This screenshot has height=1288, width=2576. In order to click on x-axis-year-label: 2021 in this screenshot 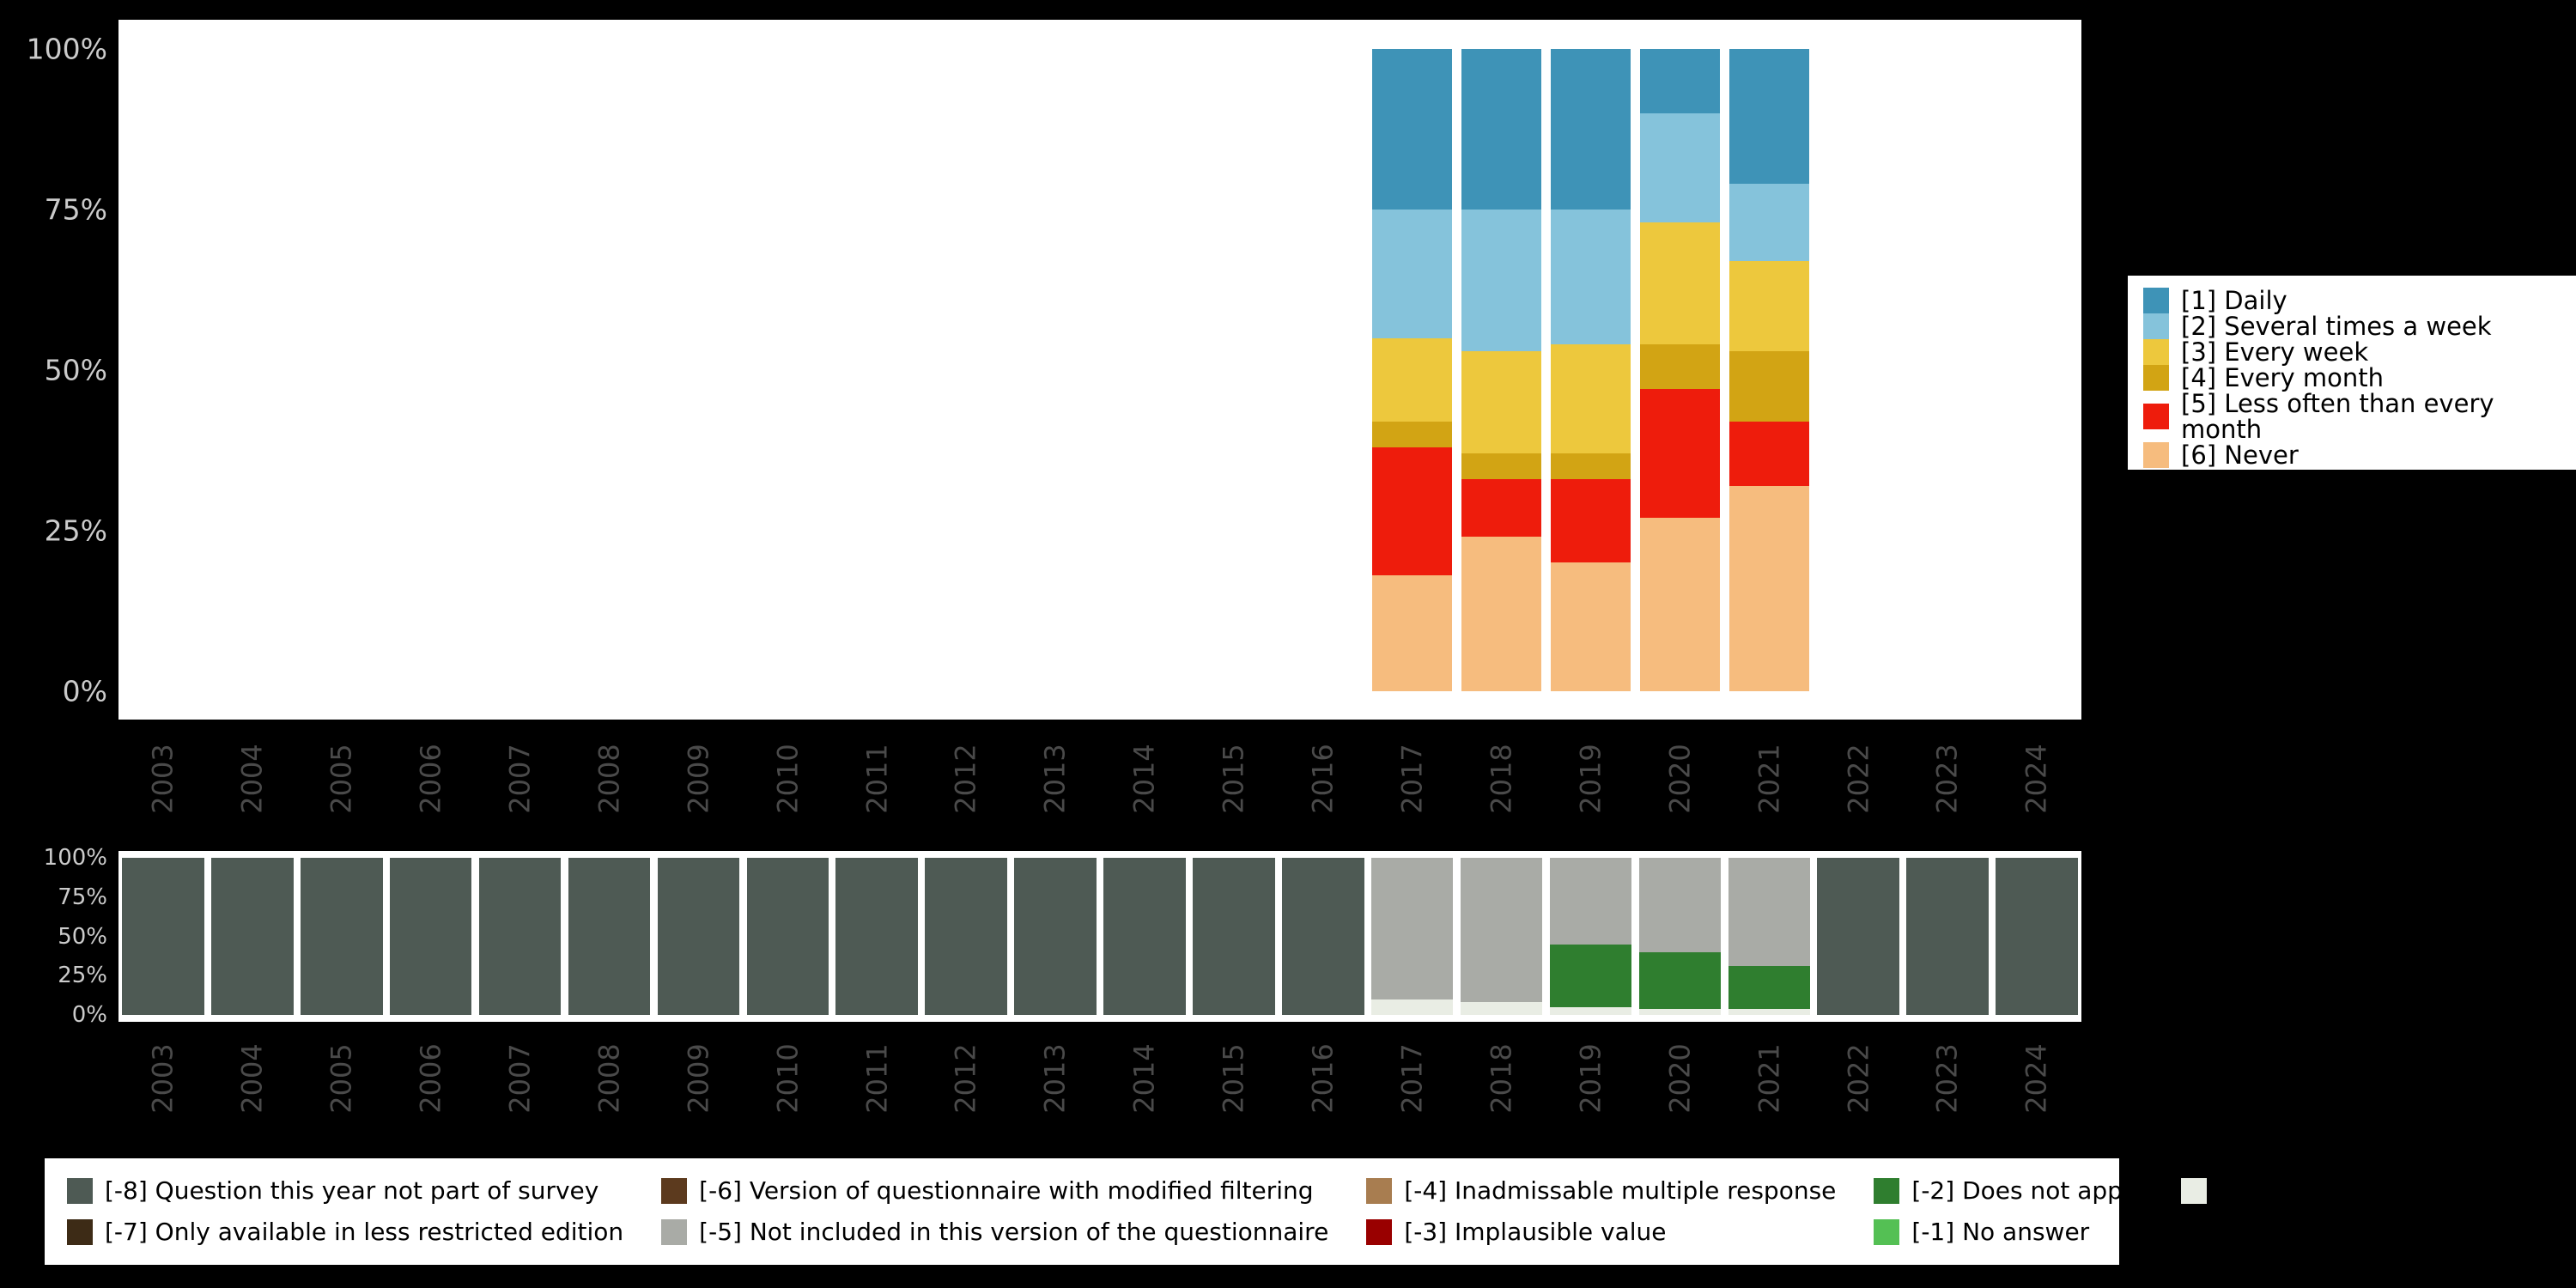, I will do `click(1770, 1078)`.